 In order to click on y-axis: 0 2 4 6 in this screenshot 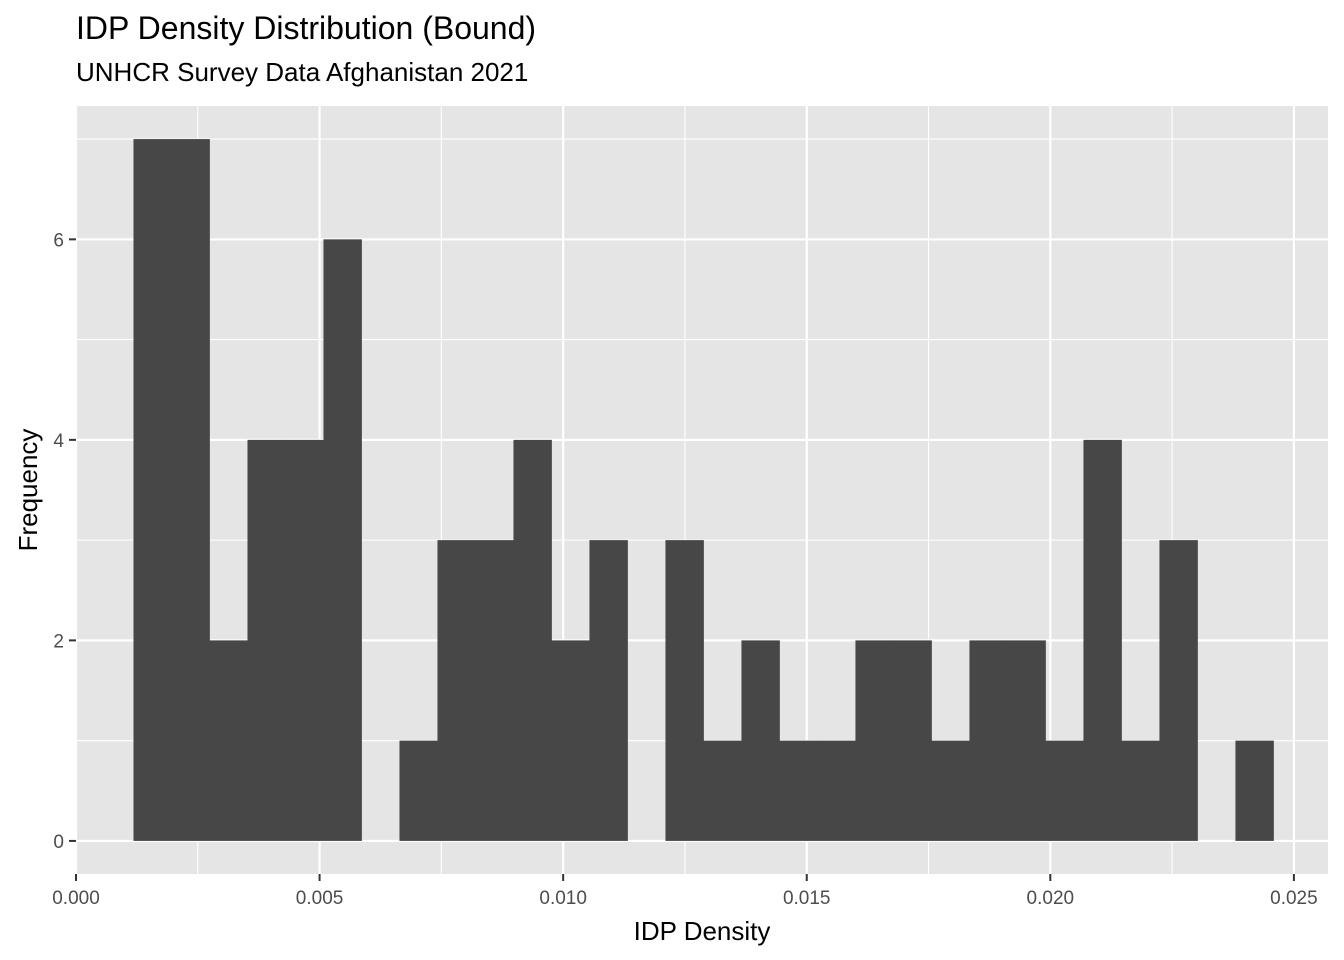, I will do `click(64, 541)`.